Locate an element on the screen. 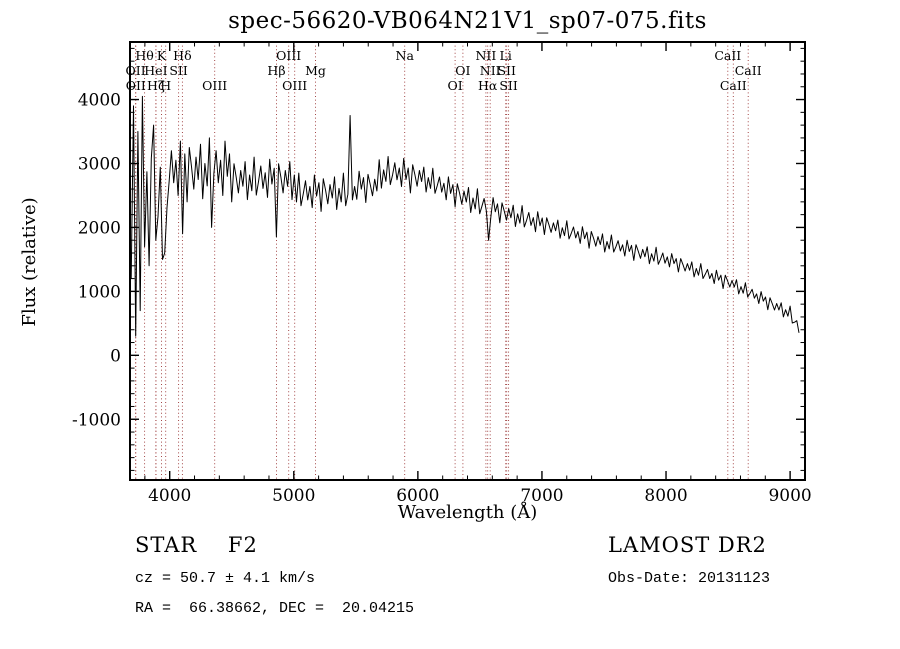 The width and height of the screenshot is (900, 649). spectral-line-label: Hζ is located at coordinates (156, 85).